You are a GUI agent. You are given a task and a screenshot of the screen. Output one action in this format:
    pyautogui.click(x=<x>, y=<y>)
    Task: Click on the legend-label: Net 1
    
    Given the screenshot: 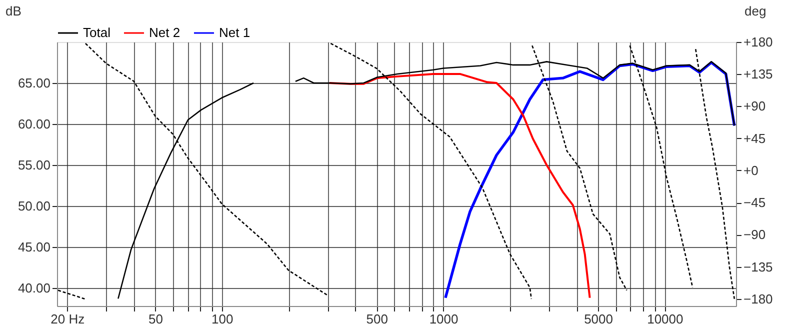 What is the action you would take?
    pyautogui.click(x=234, y=32)
    